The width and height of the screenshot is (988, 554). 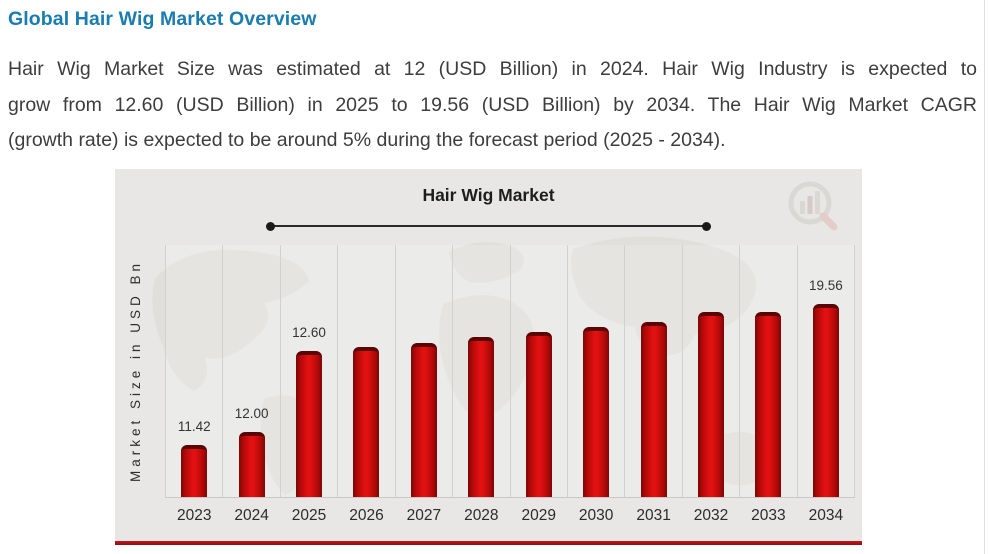 What do you see at coordinates (488, 543) in the screenshot?
I see `chart-bottom-accent-line` at bounding box center [488, 543].